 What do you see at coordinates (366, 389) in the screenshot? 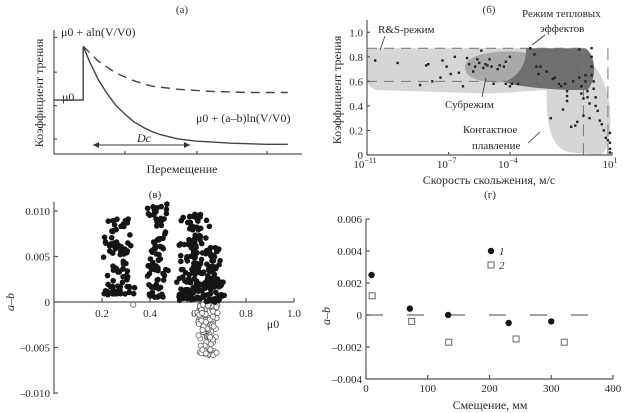
I see `x-tick-label: 0` at bounding box center [366, 389].